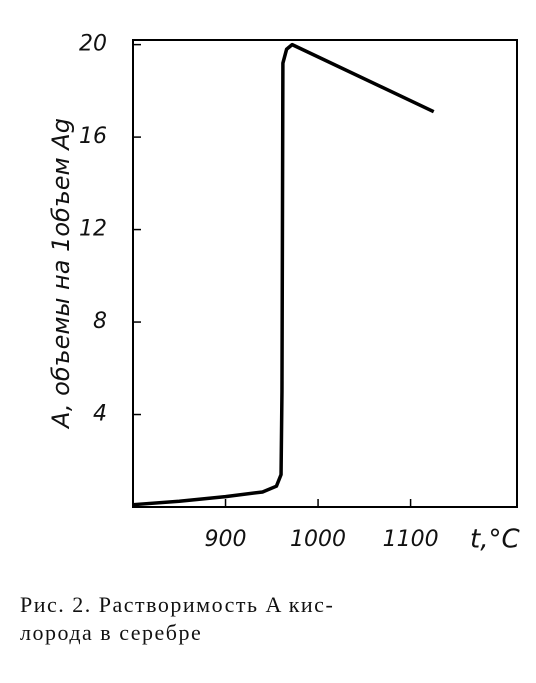 Image resolution: width=536 pixels, height=683 pixels. Describe the element at coordinates (61, 274) in the screenshot. I see `y-axis-label: A, объемы на 1объем Ag` at that location.